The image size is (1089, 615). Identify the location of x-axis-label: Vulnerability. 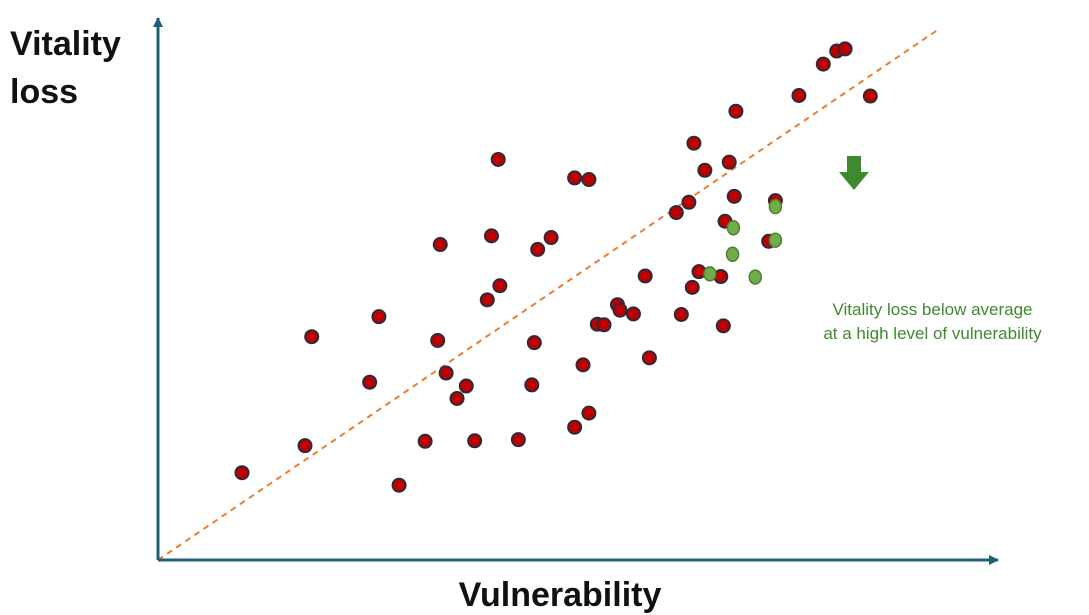
(560, 595).